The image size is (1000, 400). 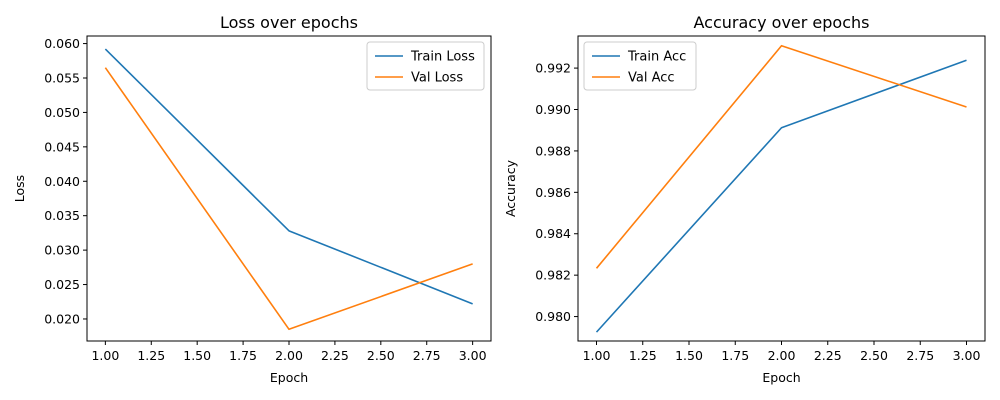 What do you see at coordinates (510, 188) in the screenshot?
I see `chart-1-y-axis-label: Accuracy` at bounding box center [510, 188].